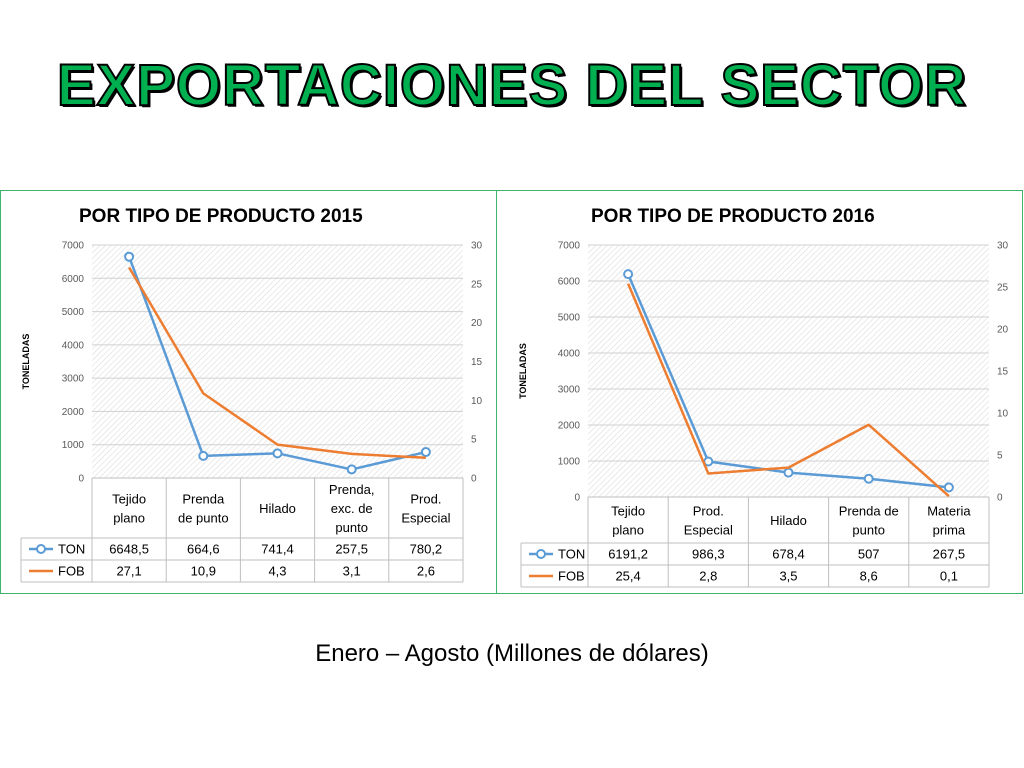 This screenshot has height=768, width=1024. Describe the element at coordinates (788, 576) in the screenshot. I see `data-cell: 3,5` at that location.